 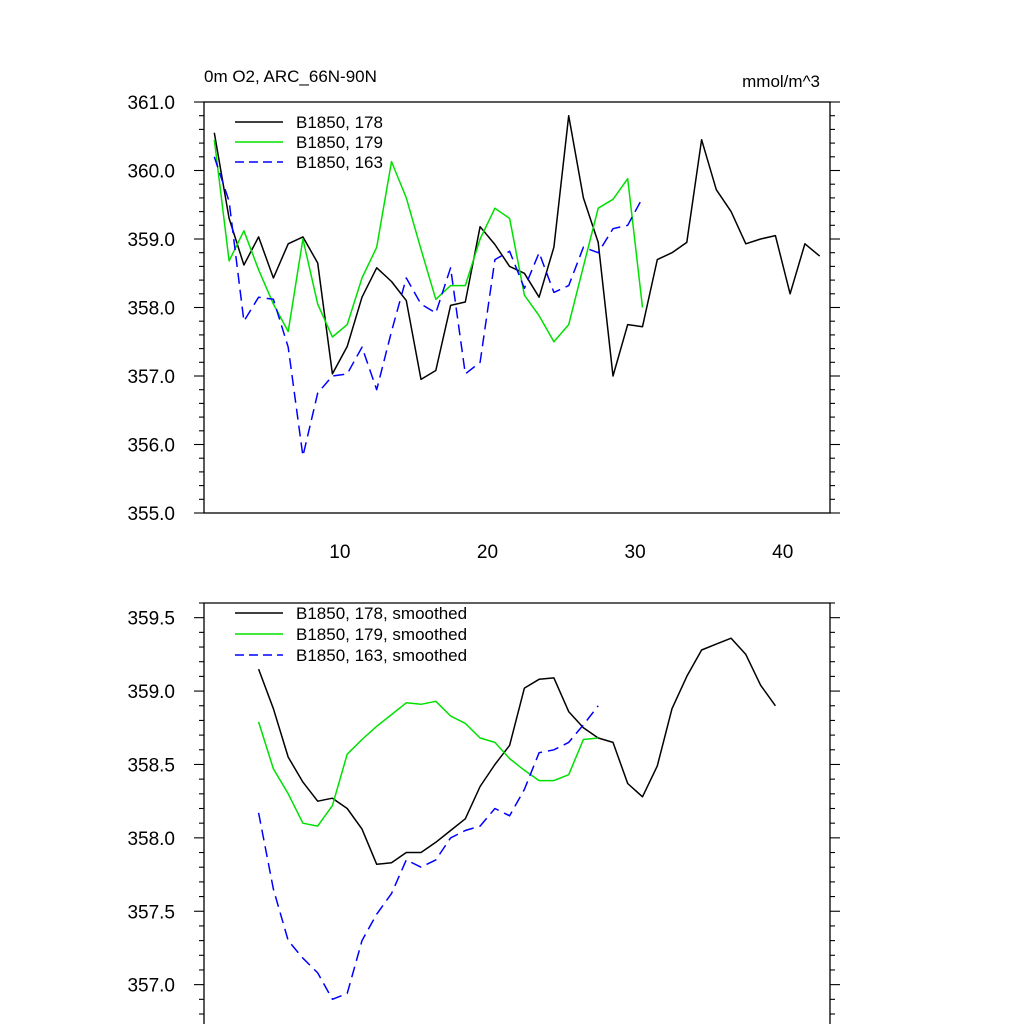 I want to click on top-y-tick-labels: 355.0 356.0 357.0 358.0 359.0 360.0 361.0, so click(x=151, y=309).